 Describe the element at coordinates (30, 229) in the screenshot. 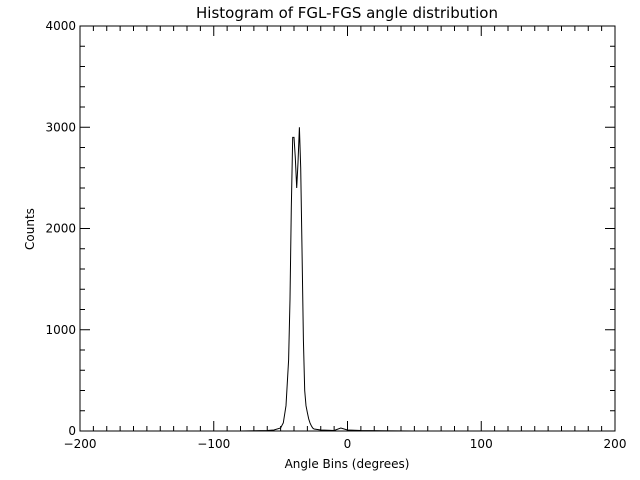

I see `y-axis-label: Counts` at that location.